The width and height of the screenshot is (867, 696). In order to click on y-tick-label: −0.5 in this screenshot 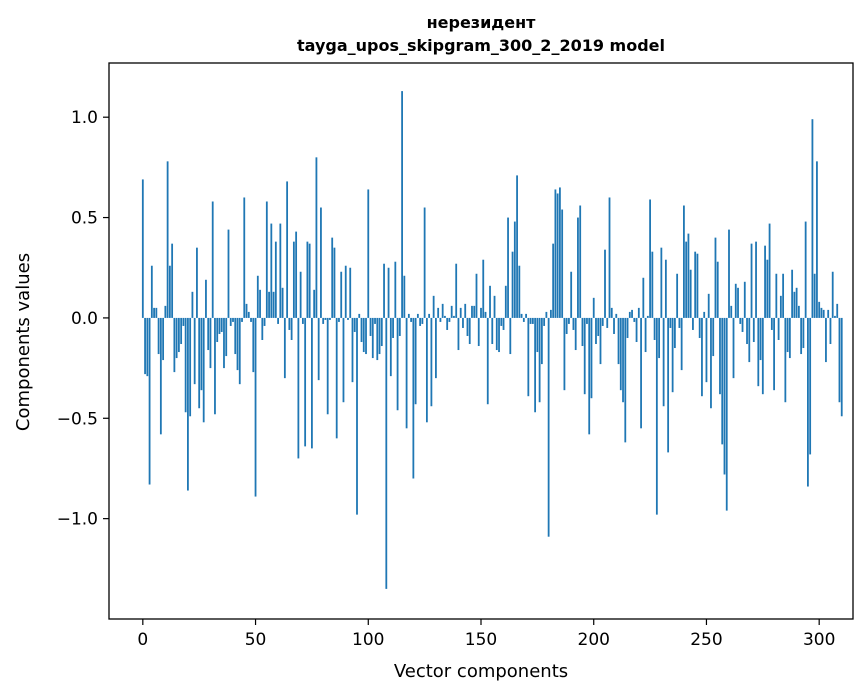, I will do `click(77, 419)`.